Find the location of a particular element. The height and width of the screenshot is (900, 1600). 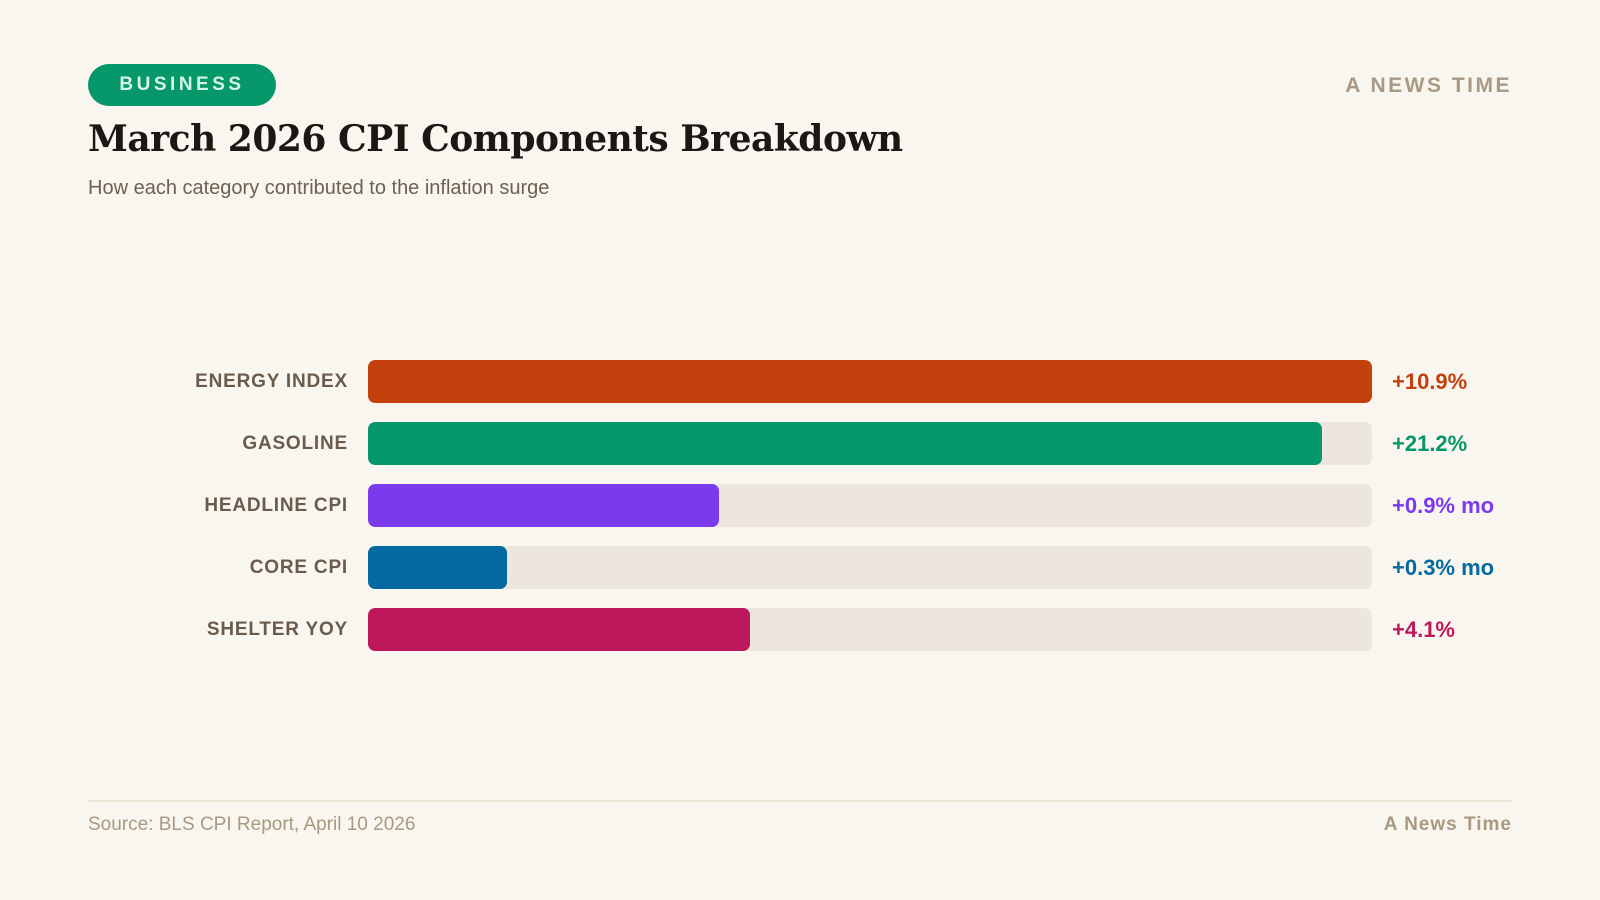

footer-divider is located at coordinates (800, 801).